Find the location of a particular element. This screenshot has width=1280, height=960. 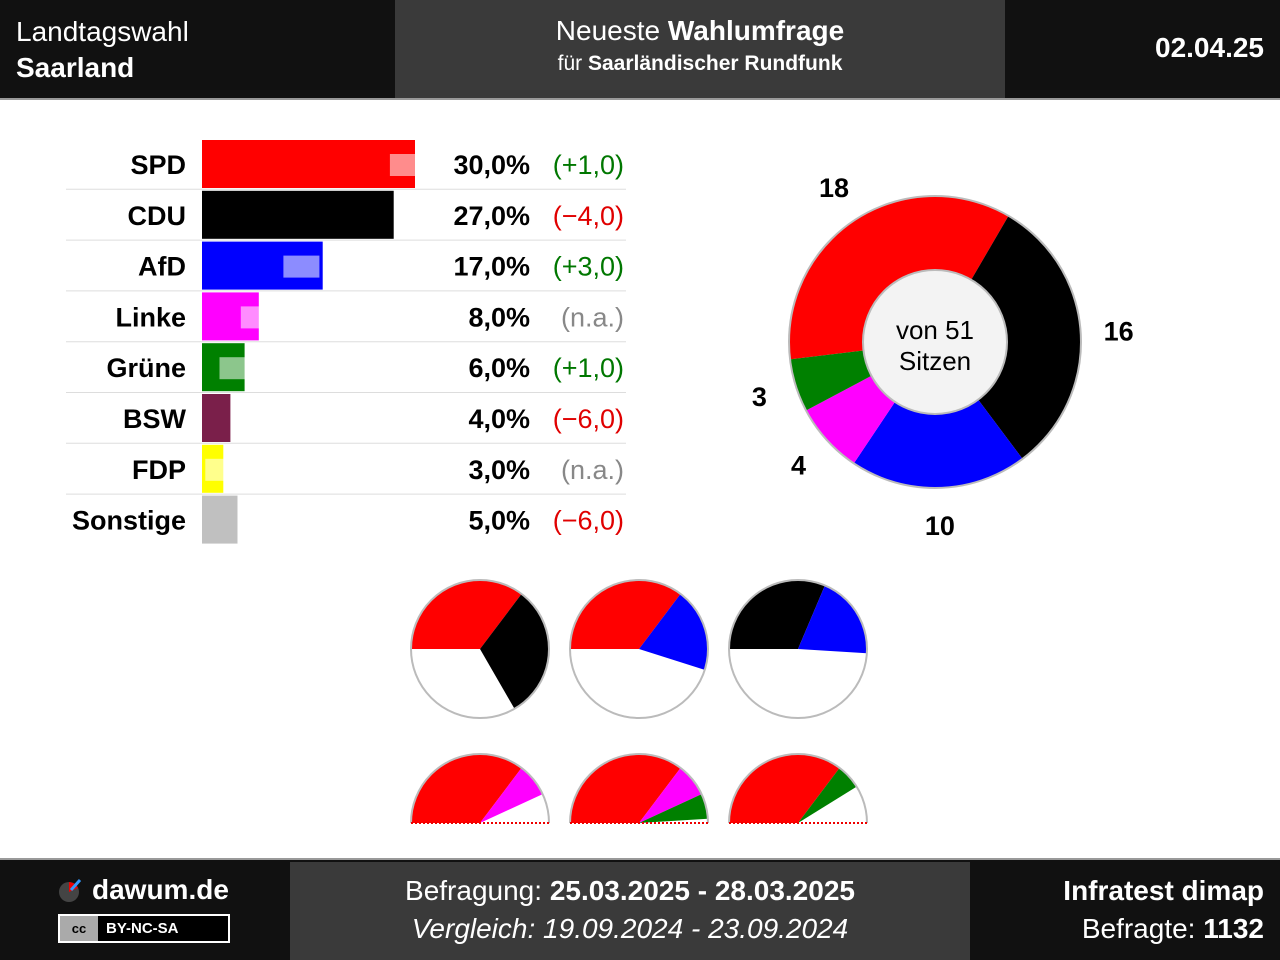

seat-label-afd: 10 is located at coordinates (940, 526).